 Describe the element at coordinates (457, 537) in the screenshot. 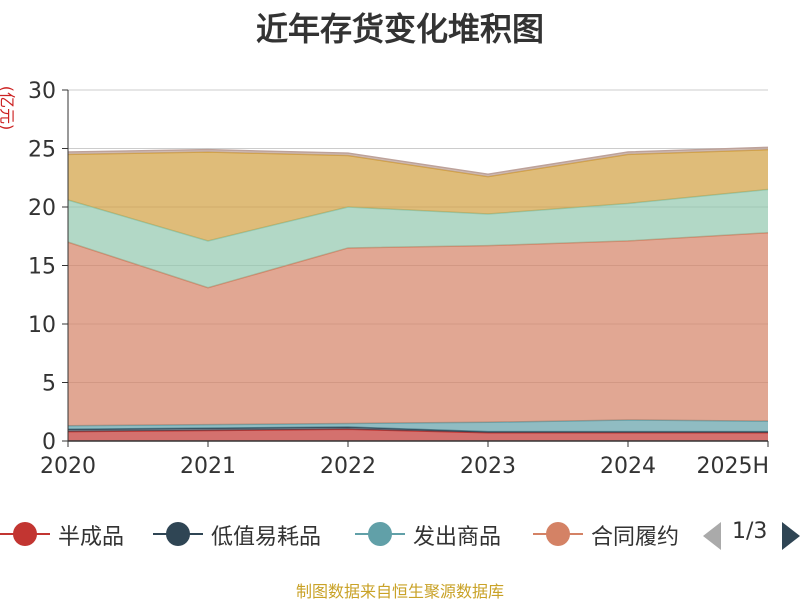

I see `legend-label: 发出商品` at that location.